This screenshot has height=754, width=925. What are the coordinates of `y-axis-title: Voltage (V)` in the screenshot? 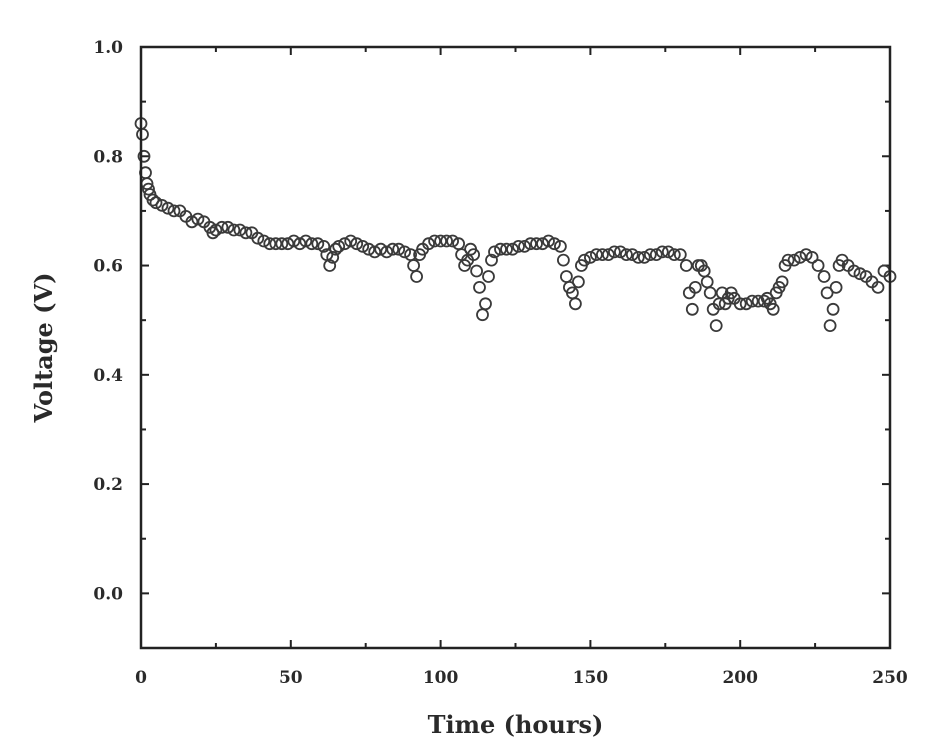 It's located at (43, 348).